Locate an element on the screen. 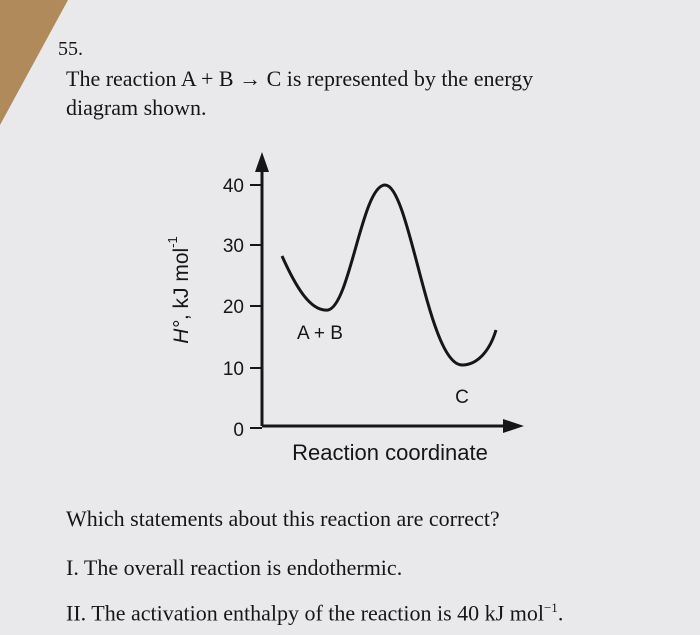 The width and height of the screenshot is (700, 635). y-label-symbol: H° is located at coordinates (181, 332).